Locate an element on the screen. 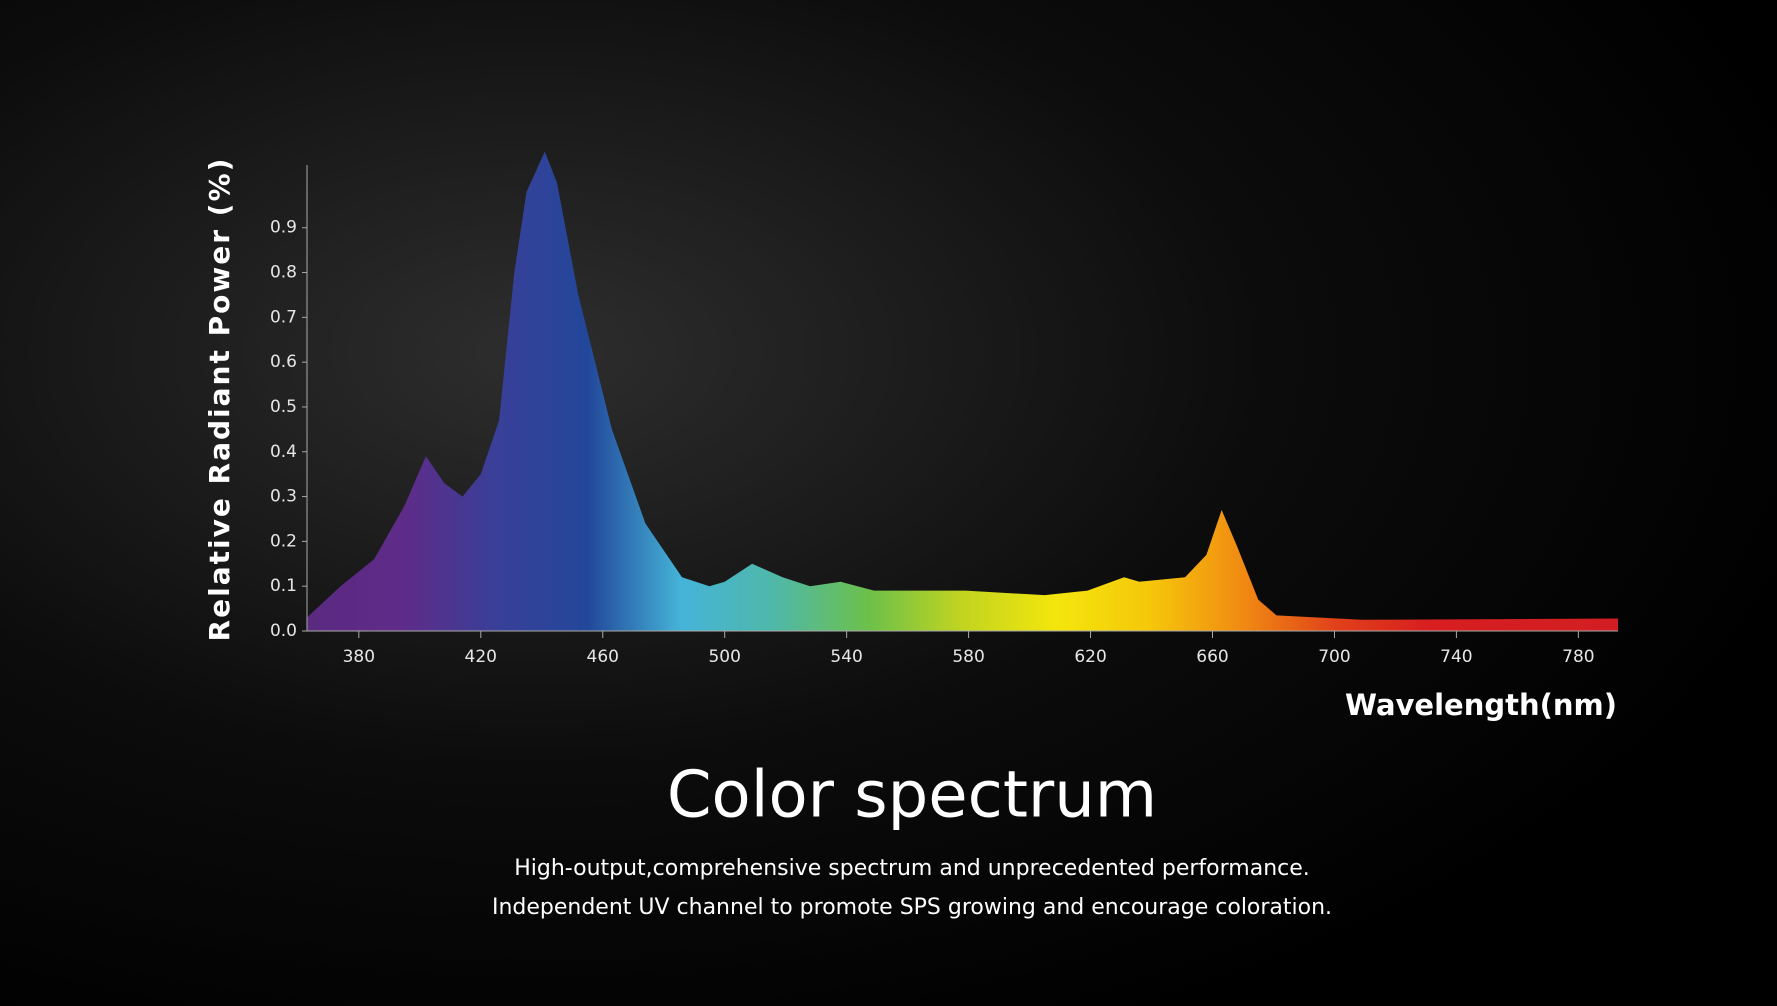  y-tick-label: 0.4 is located at coordinates (283, 452).